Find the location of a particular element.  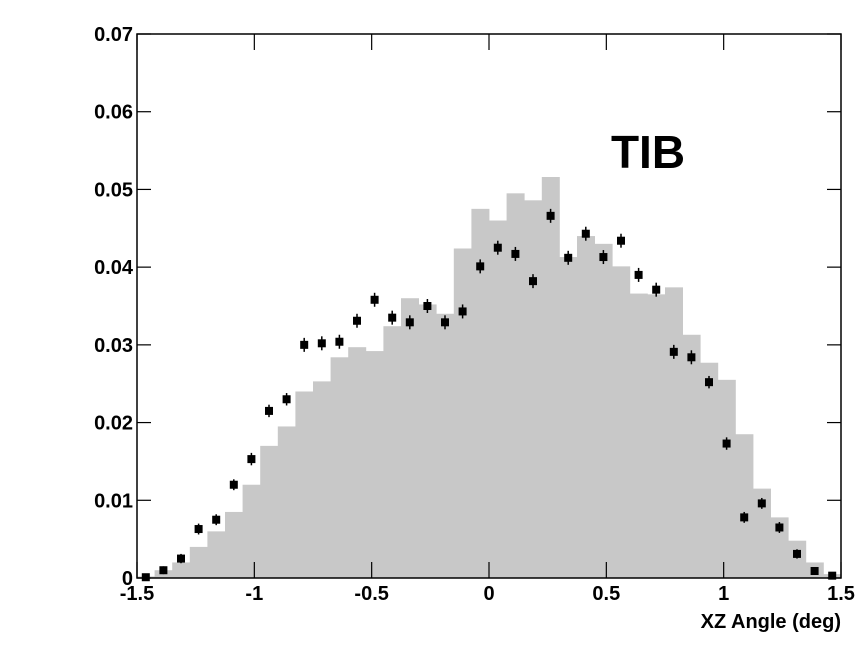

y-tick-label: 0.06 is located at coordinates (113, 113).